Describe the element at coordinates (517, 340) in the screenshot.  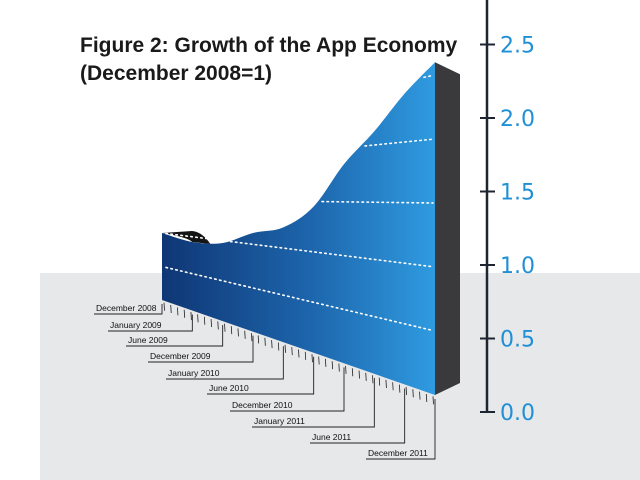
I see `y-tick-label: 0.5` at that location.